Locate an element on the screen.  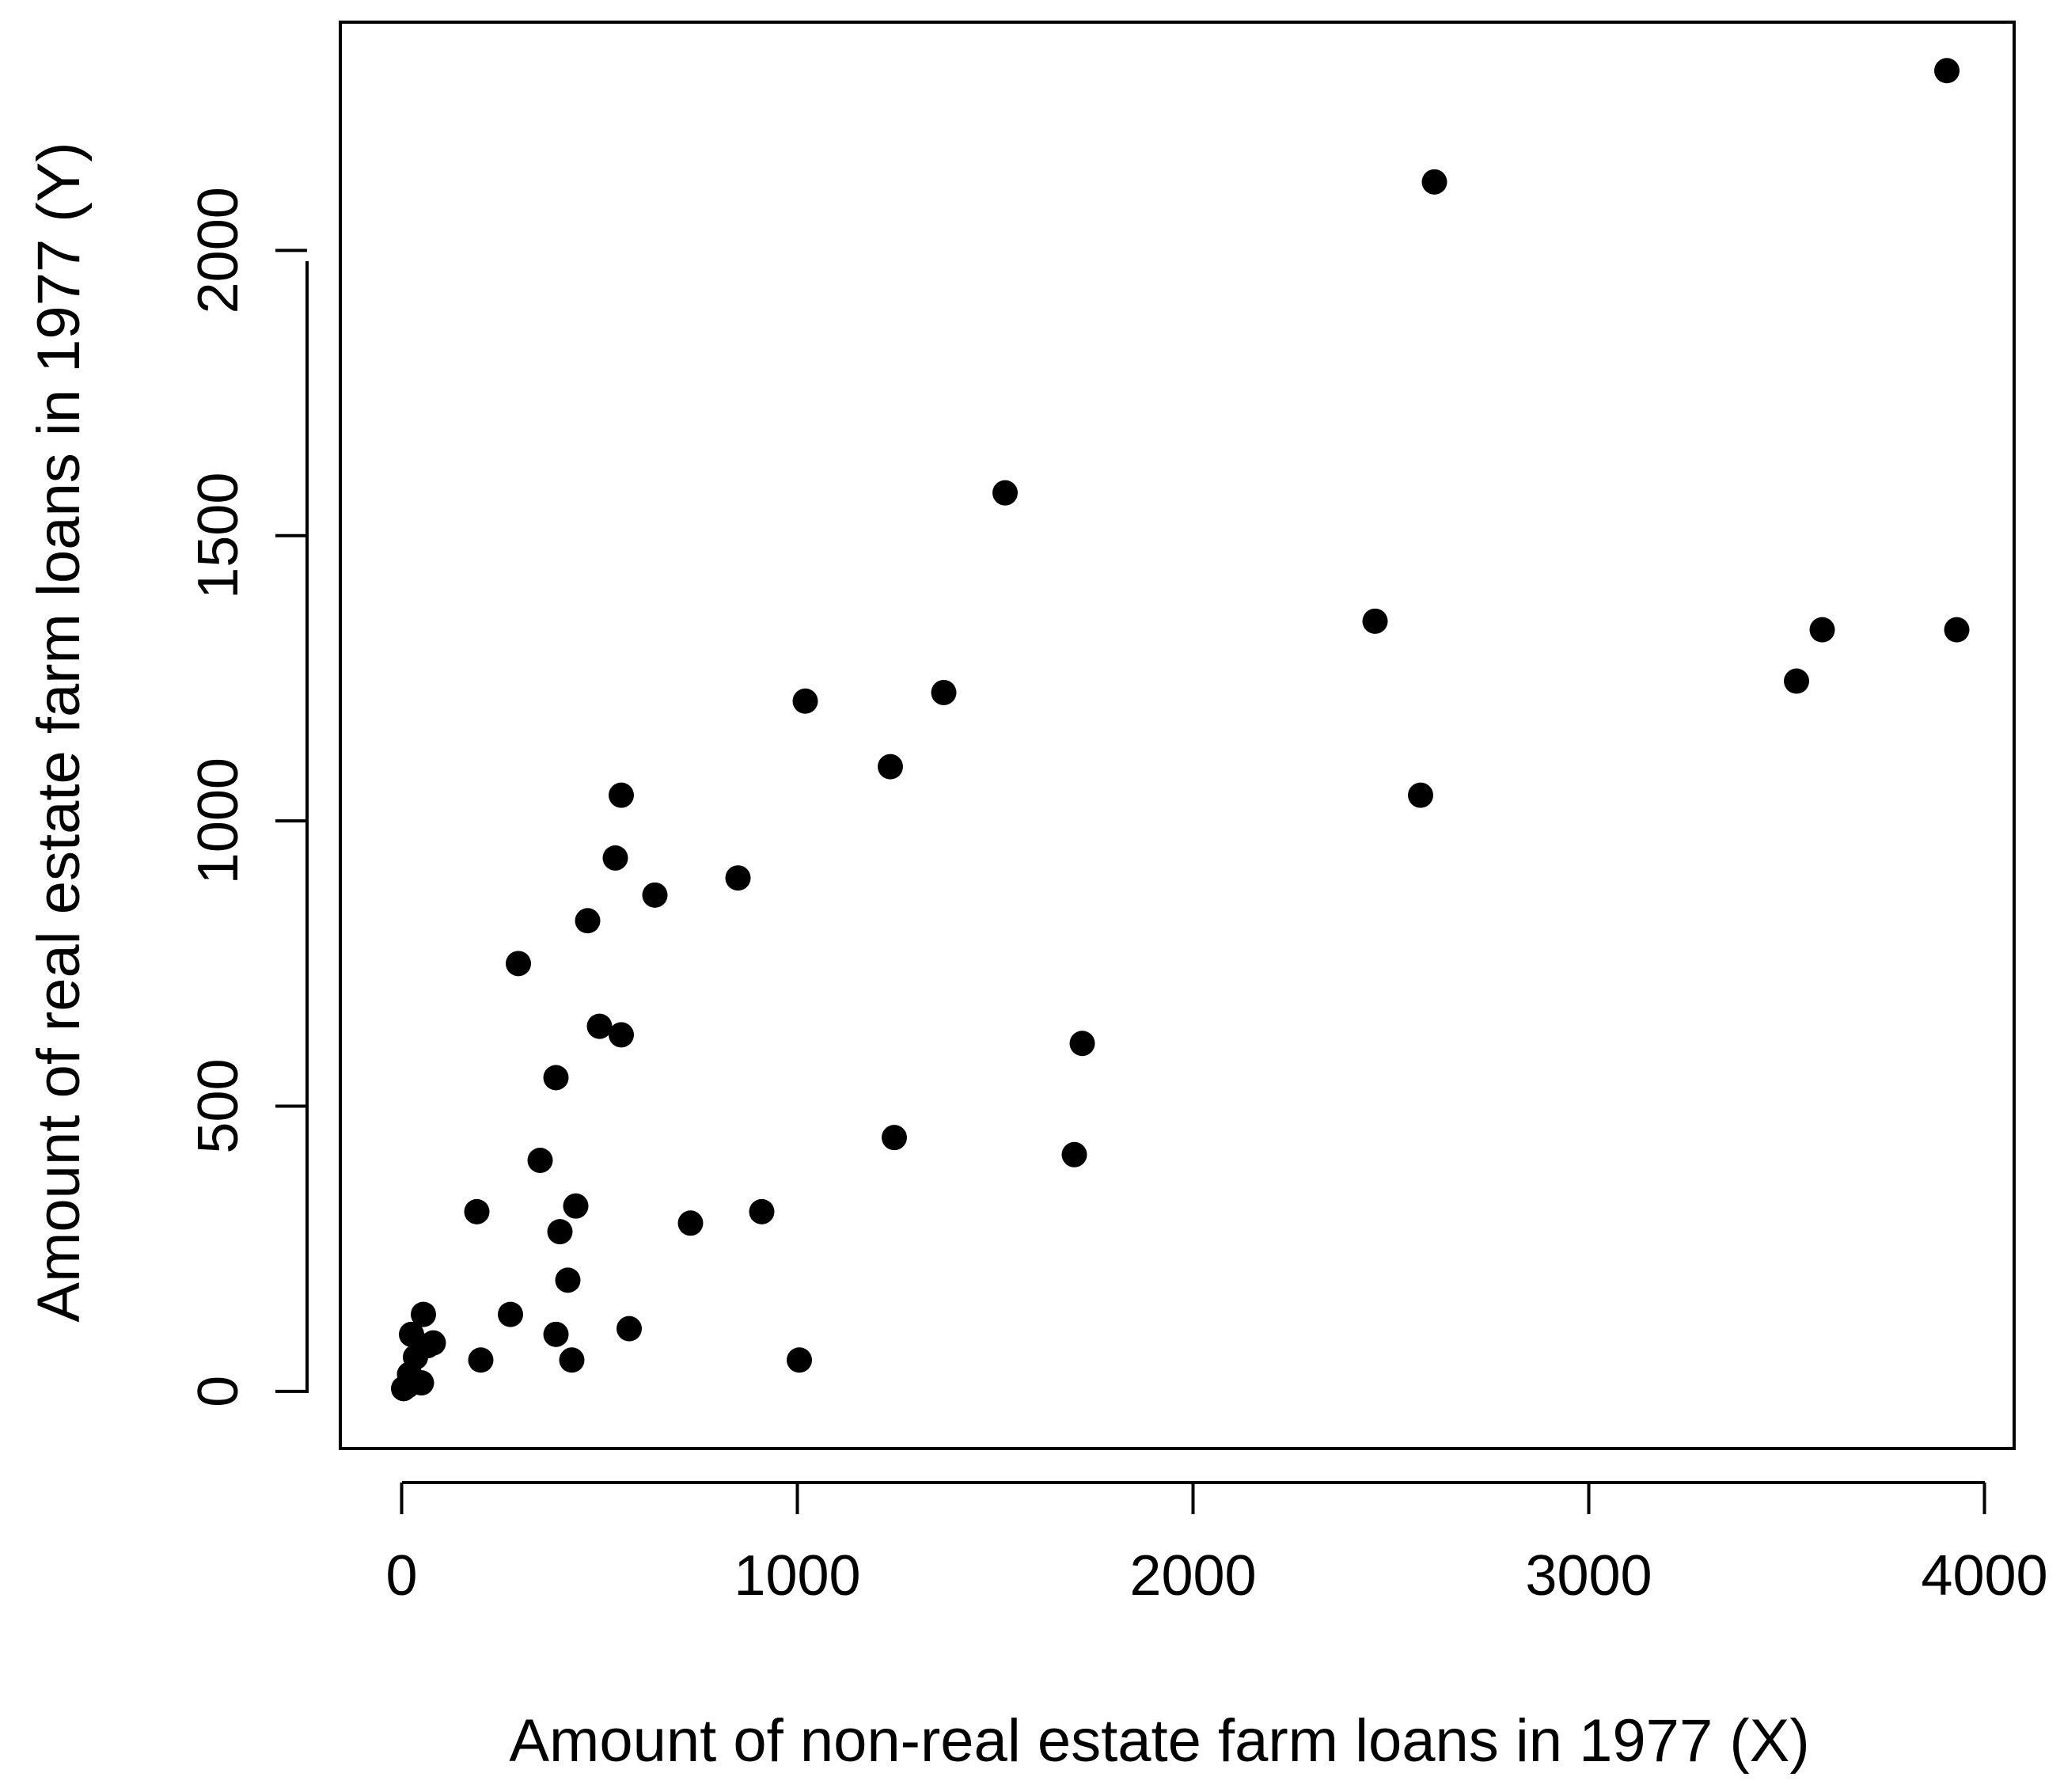
y-tick-label: 1000 is located at coordinates (218, 821).